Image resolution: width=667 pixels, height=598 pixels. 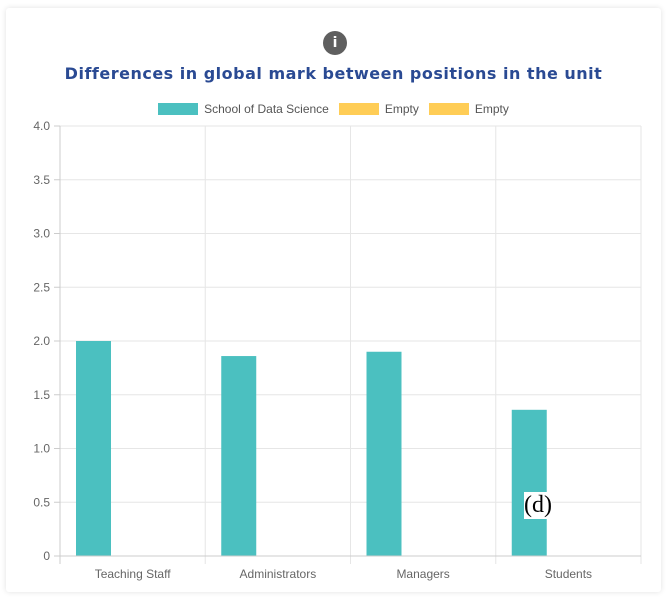 I want to click on legend-label: School of Data Science, so click(x=266, y=109).